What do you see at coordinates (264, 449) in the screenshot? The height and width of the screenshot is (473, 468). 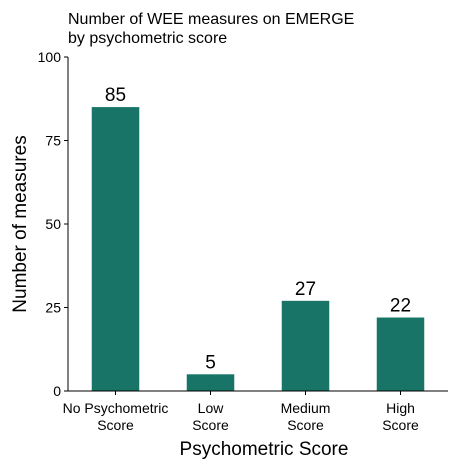 I see `x-axis-label: Psychometric Score` at bounding box center [264, 449].